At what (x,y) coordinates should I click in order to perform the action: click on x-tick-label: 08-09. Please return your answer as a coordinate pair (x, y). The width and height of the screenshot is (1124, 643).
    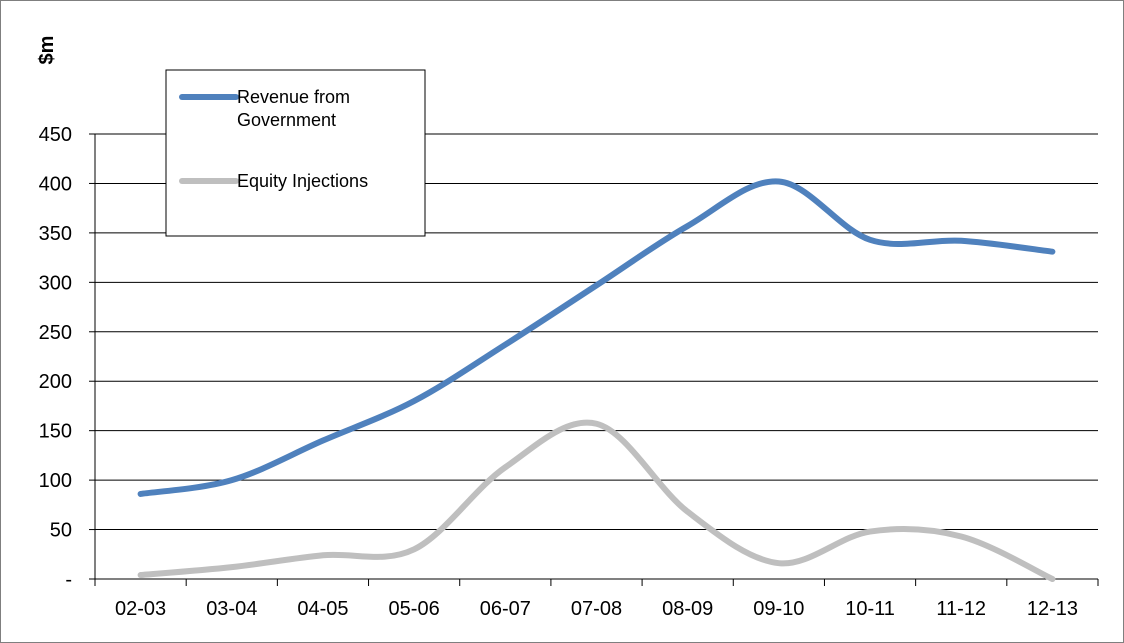
    Looking at the image, I should click on (687, 609).